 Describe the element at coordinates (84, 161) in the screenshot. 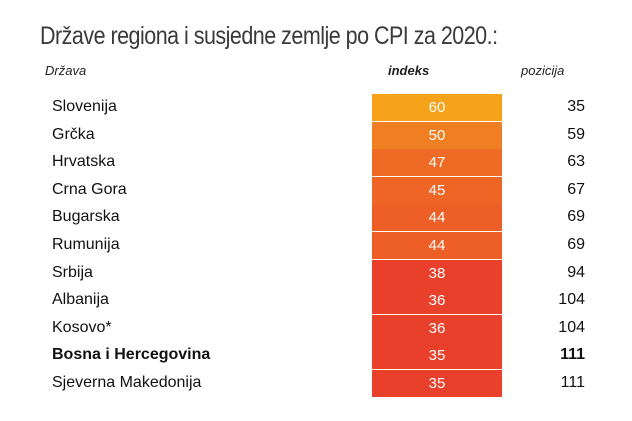

I see `country-name: Hrvatska` at that location.